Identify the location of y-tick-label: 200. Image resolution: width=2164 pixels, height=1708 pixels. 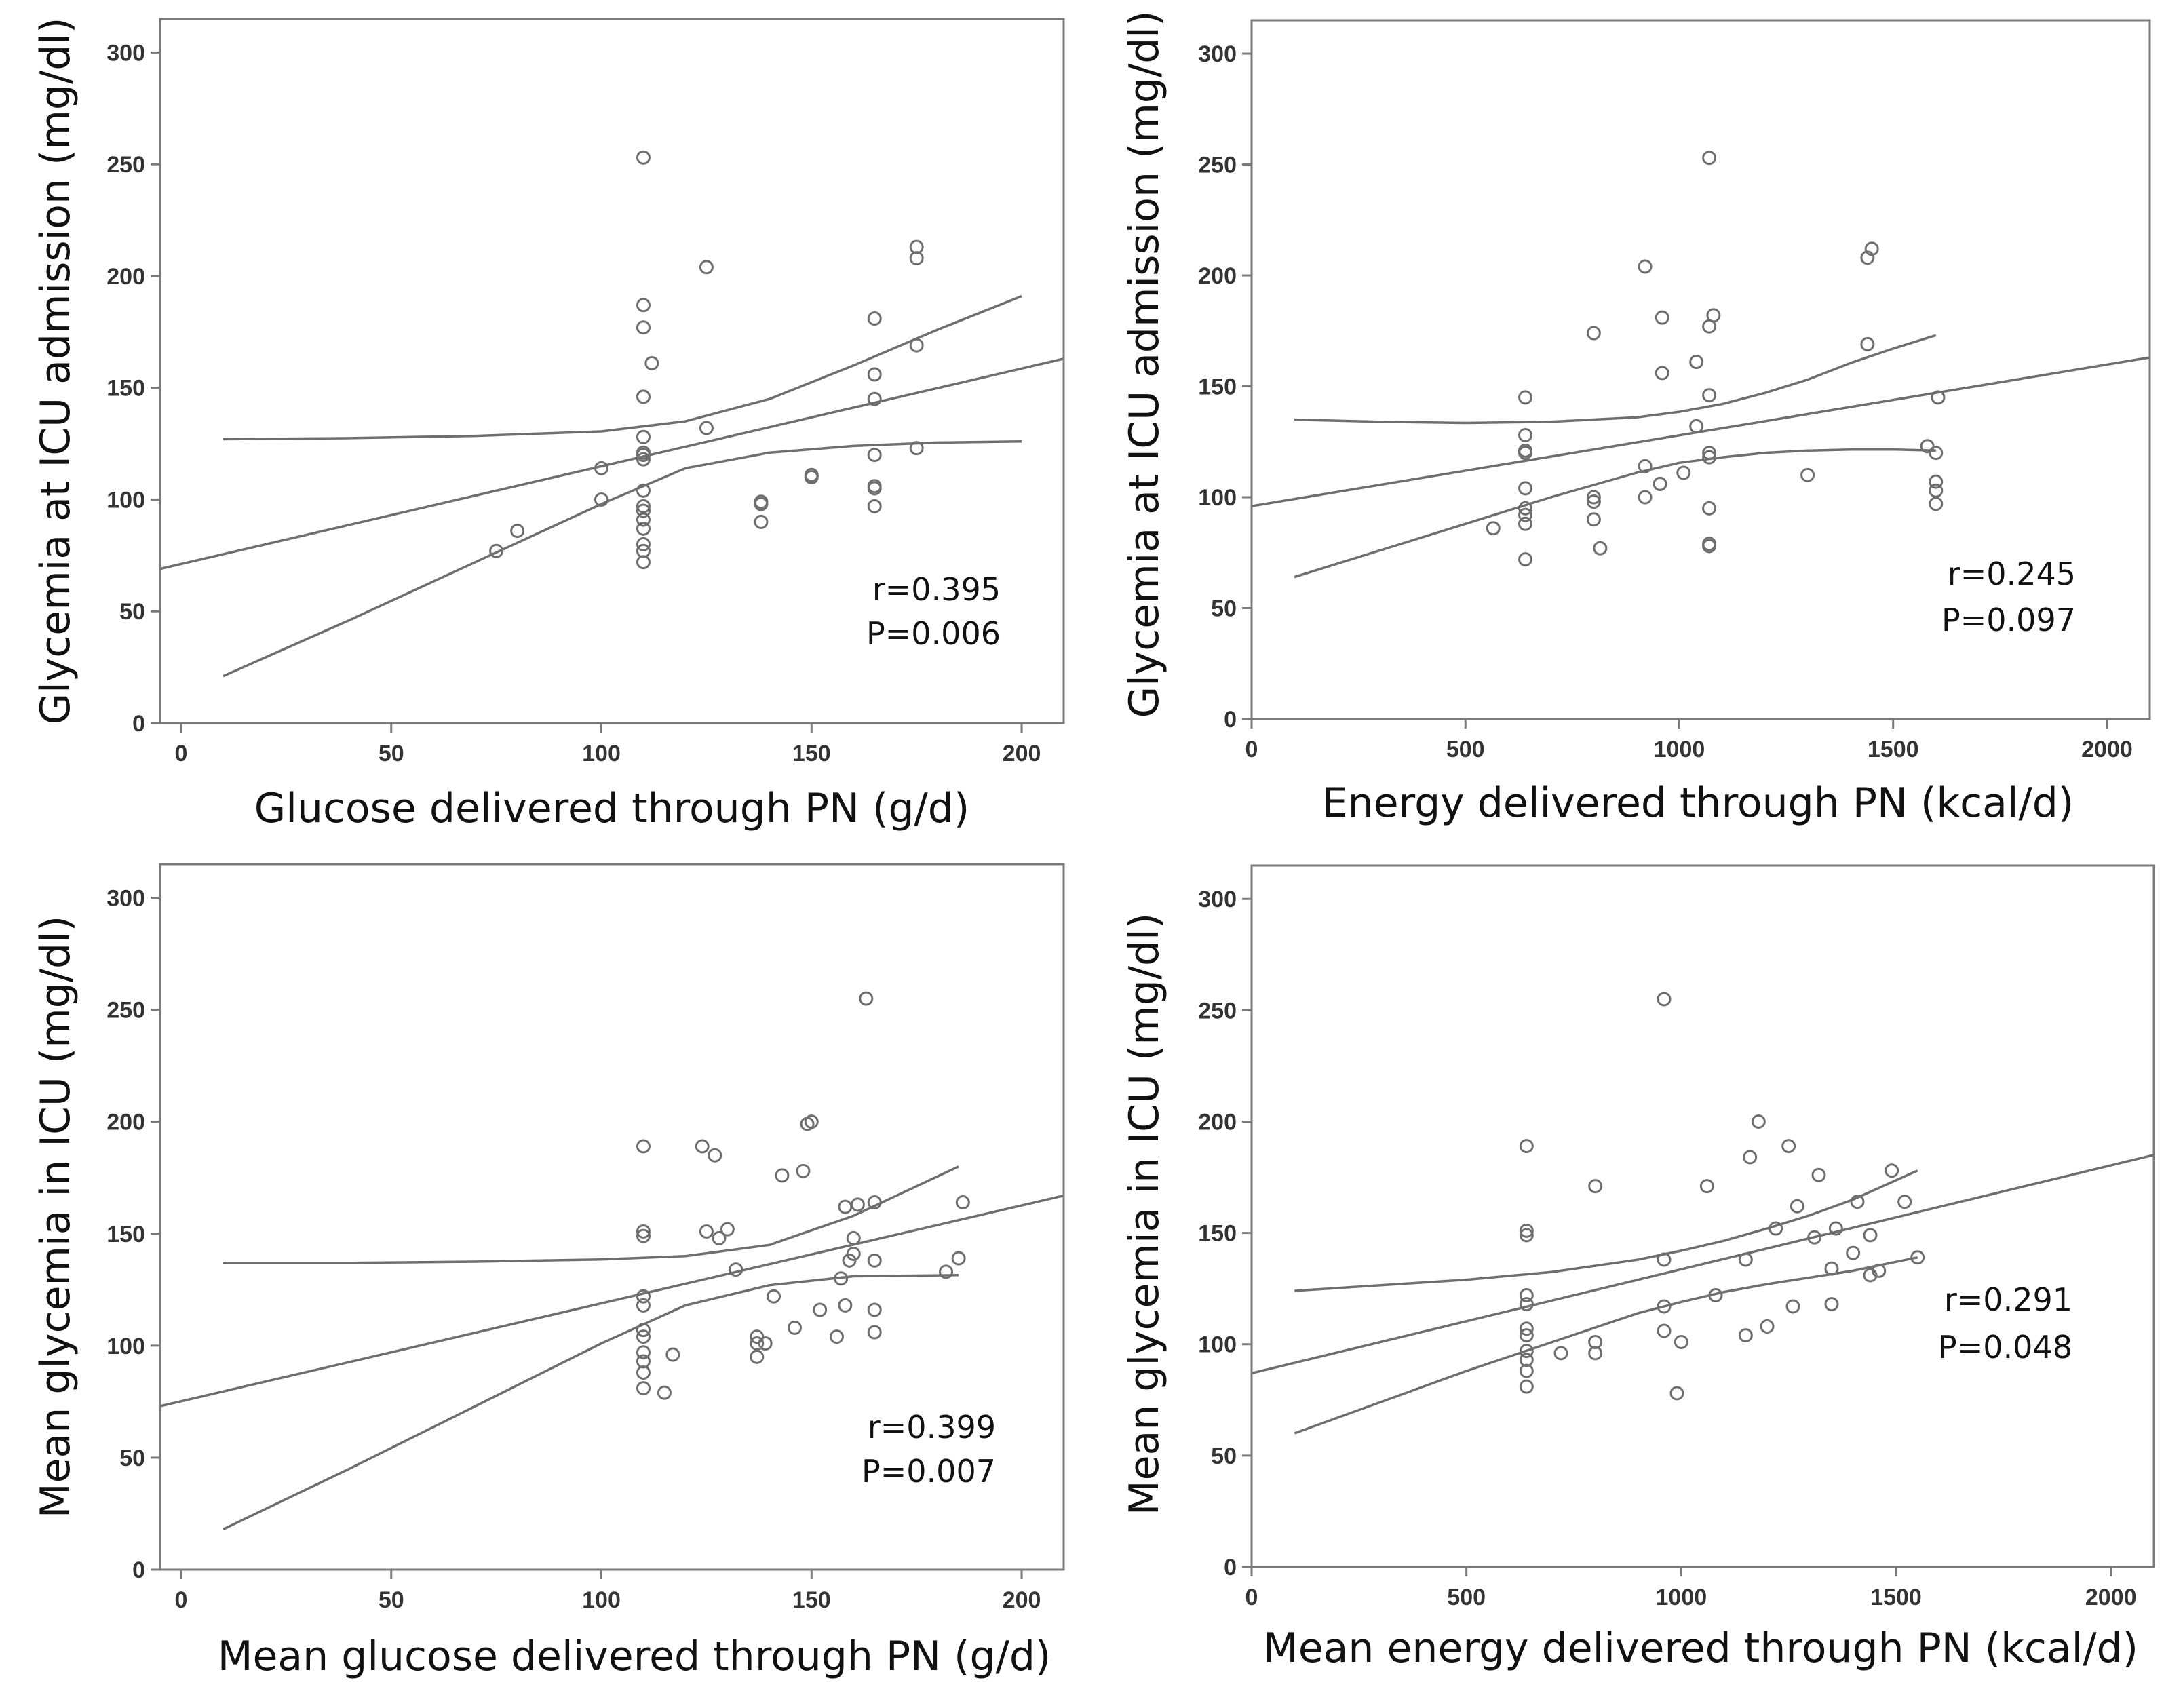
(126, 277).